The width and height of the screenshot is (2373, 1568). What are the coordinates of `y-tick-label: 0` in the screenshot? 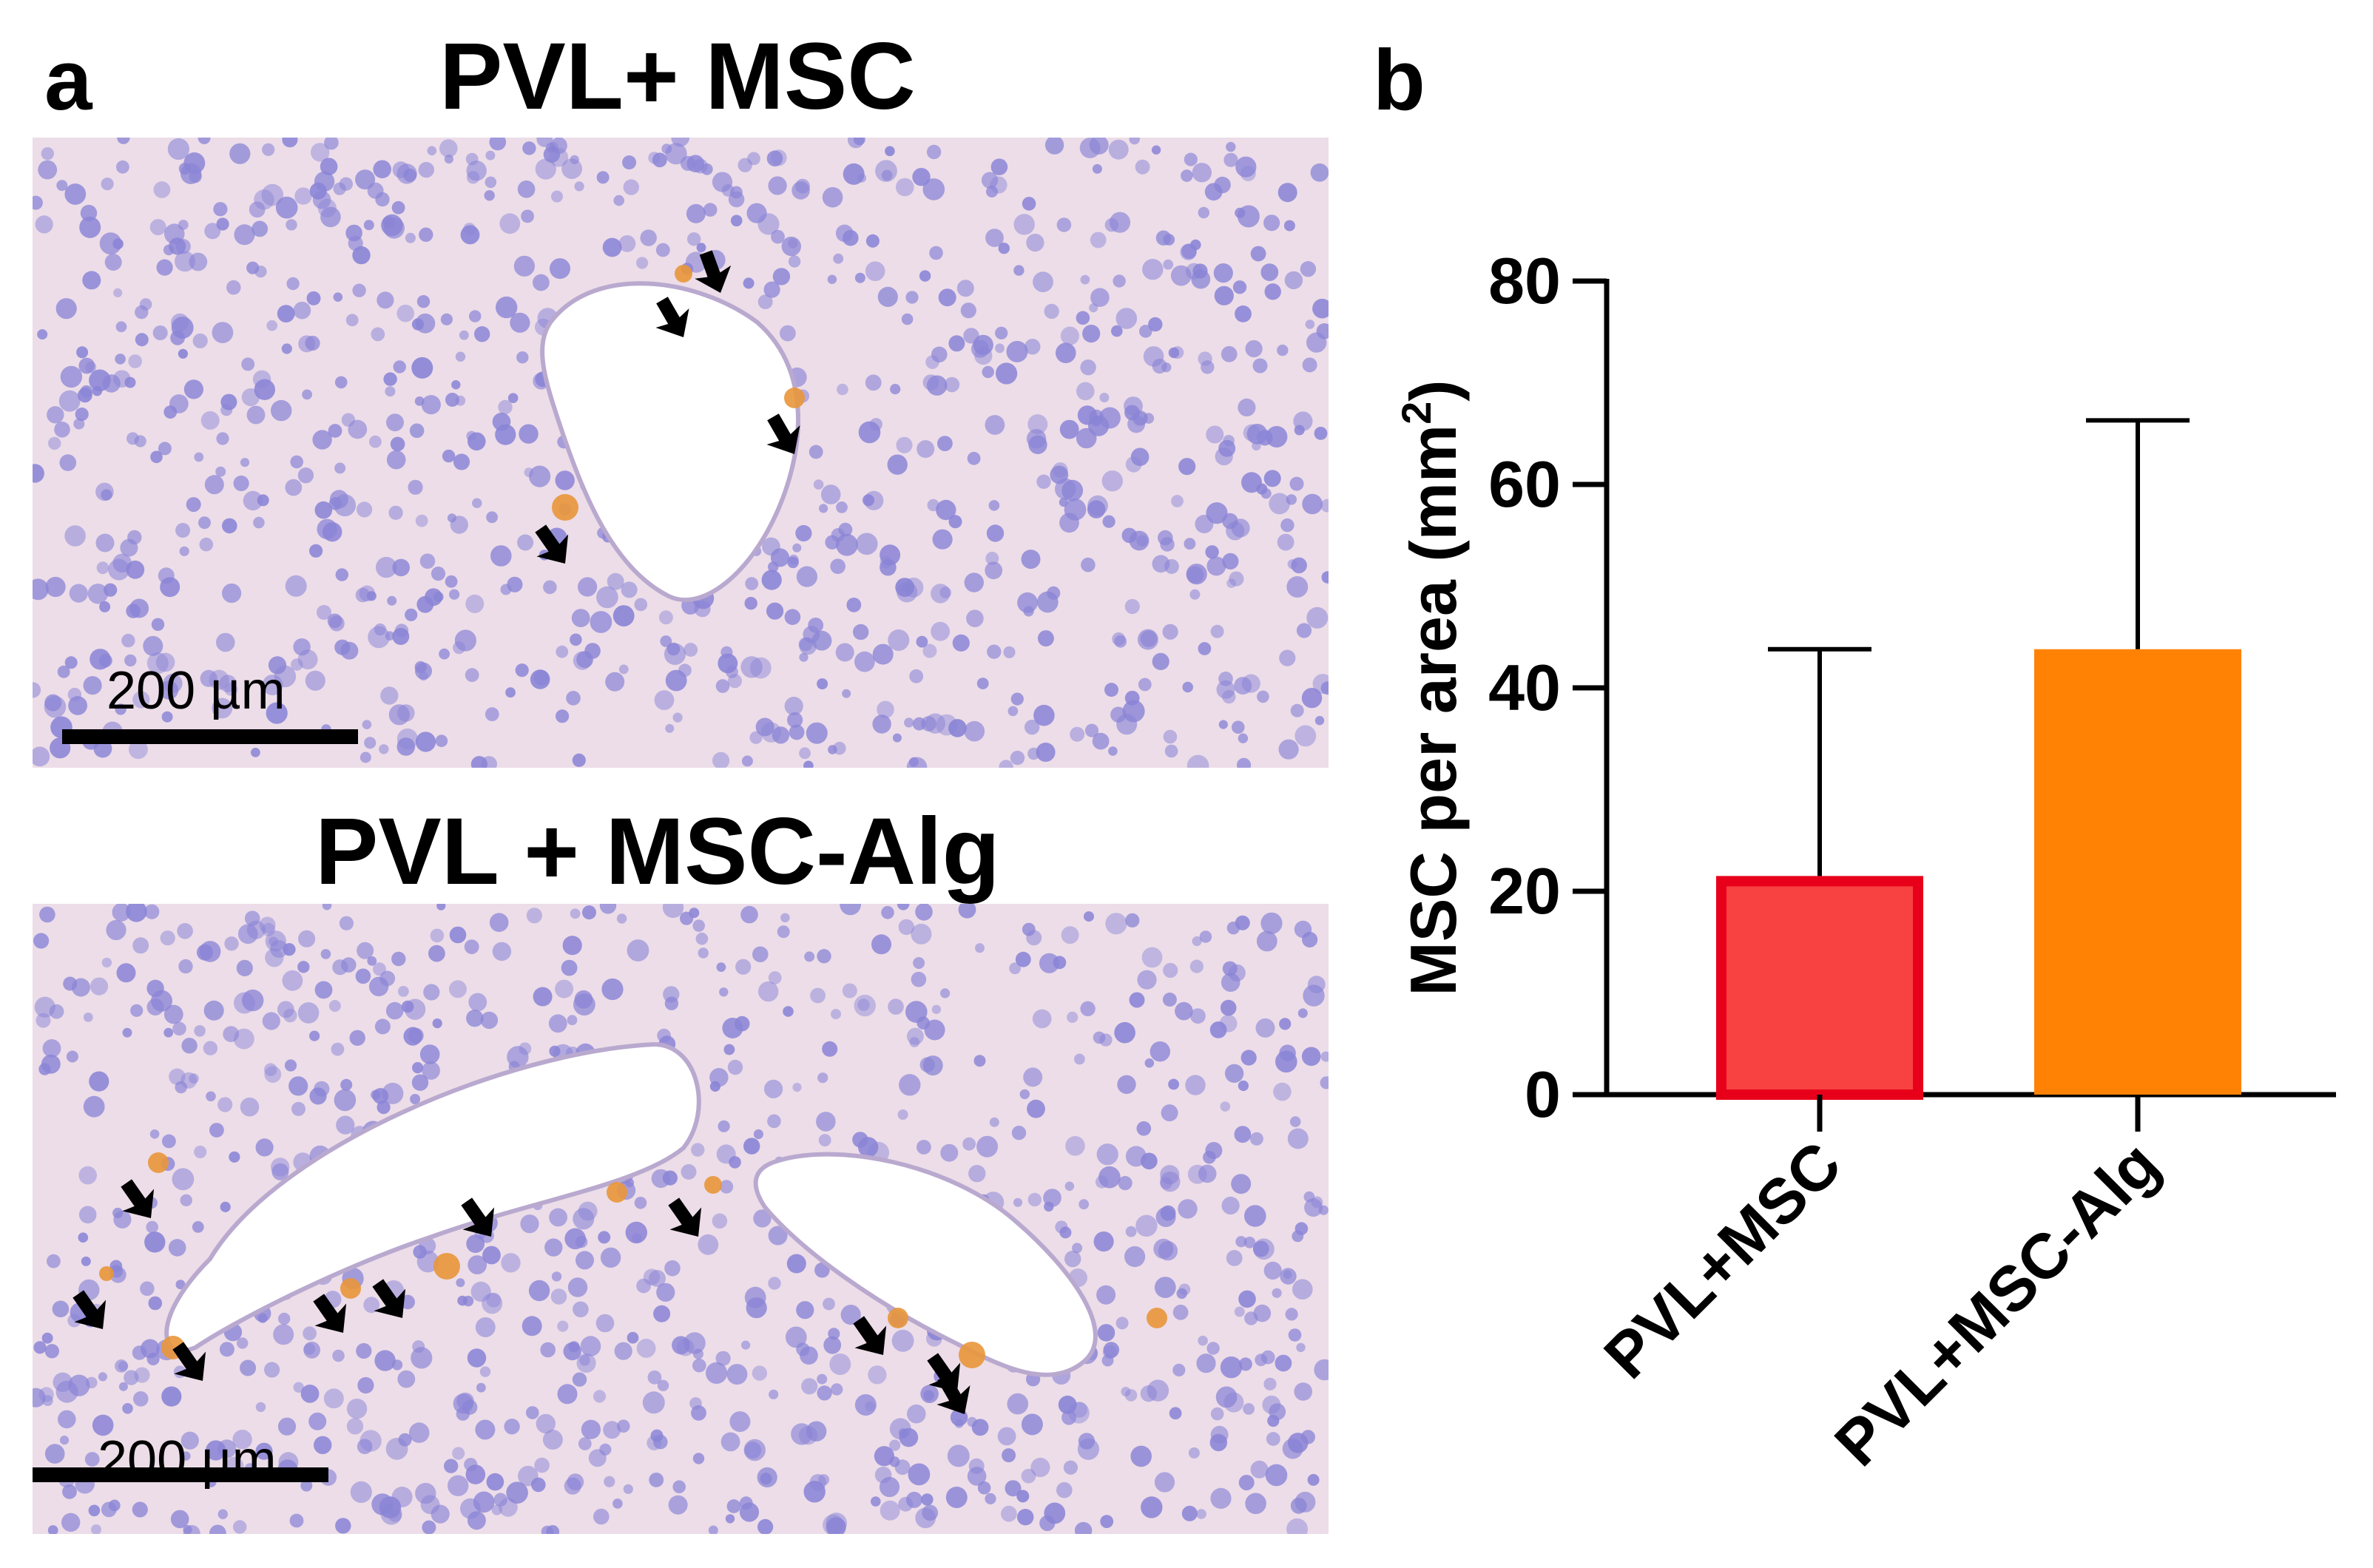 It's located at (1543, 1094).